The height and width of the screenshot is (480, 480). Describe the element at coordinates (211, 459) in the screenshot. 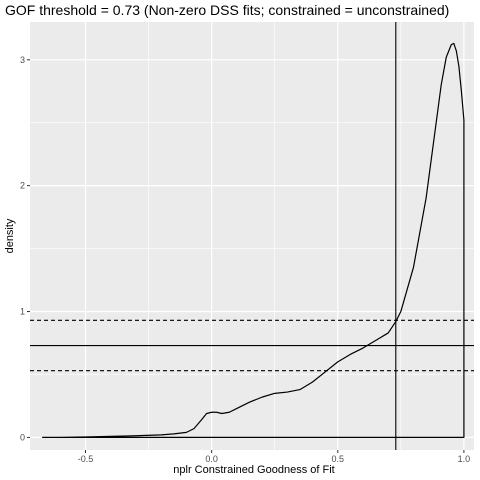

I see `x-tick-label: 0.0` at that location.